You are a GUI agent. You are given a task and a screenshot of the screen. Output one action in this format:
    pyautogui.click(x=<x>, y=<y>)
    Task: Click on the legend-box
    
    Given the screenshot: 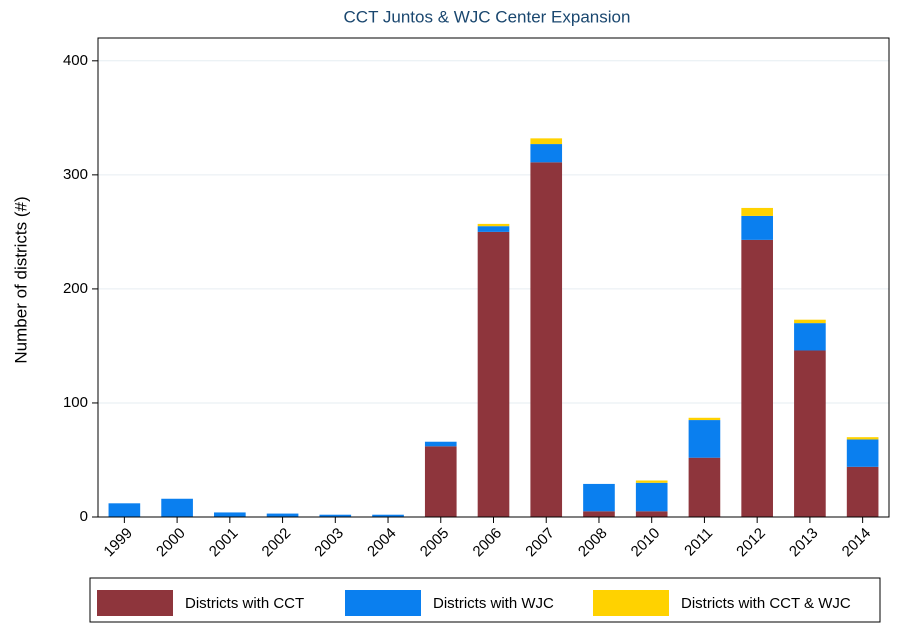 What is the action you would take?
    pyautogui.click(x=485, y=600)
    